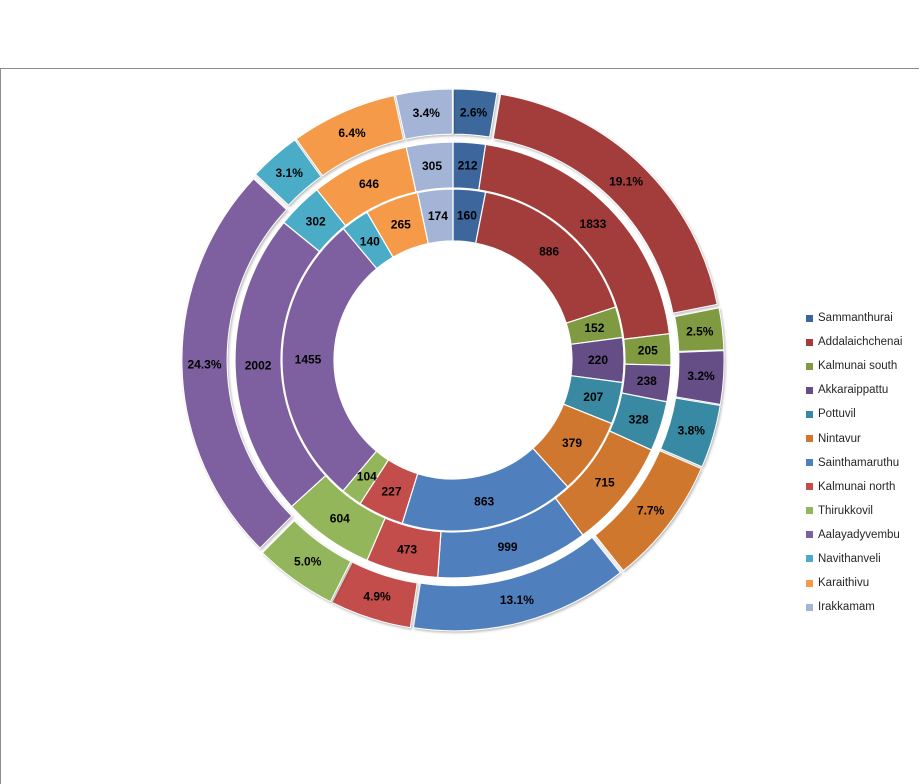 The height and width of the screenshot is (784, 920). I want to click on legend-label: Kalmunai north, so click(857, 486).